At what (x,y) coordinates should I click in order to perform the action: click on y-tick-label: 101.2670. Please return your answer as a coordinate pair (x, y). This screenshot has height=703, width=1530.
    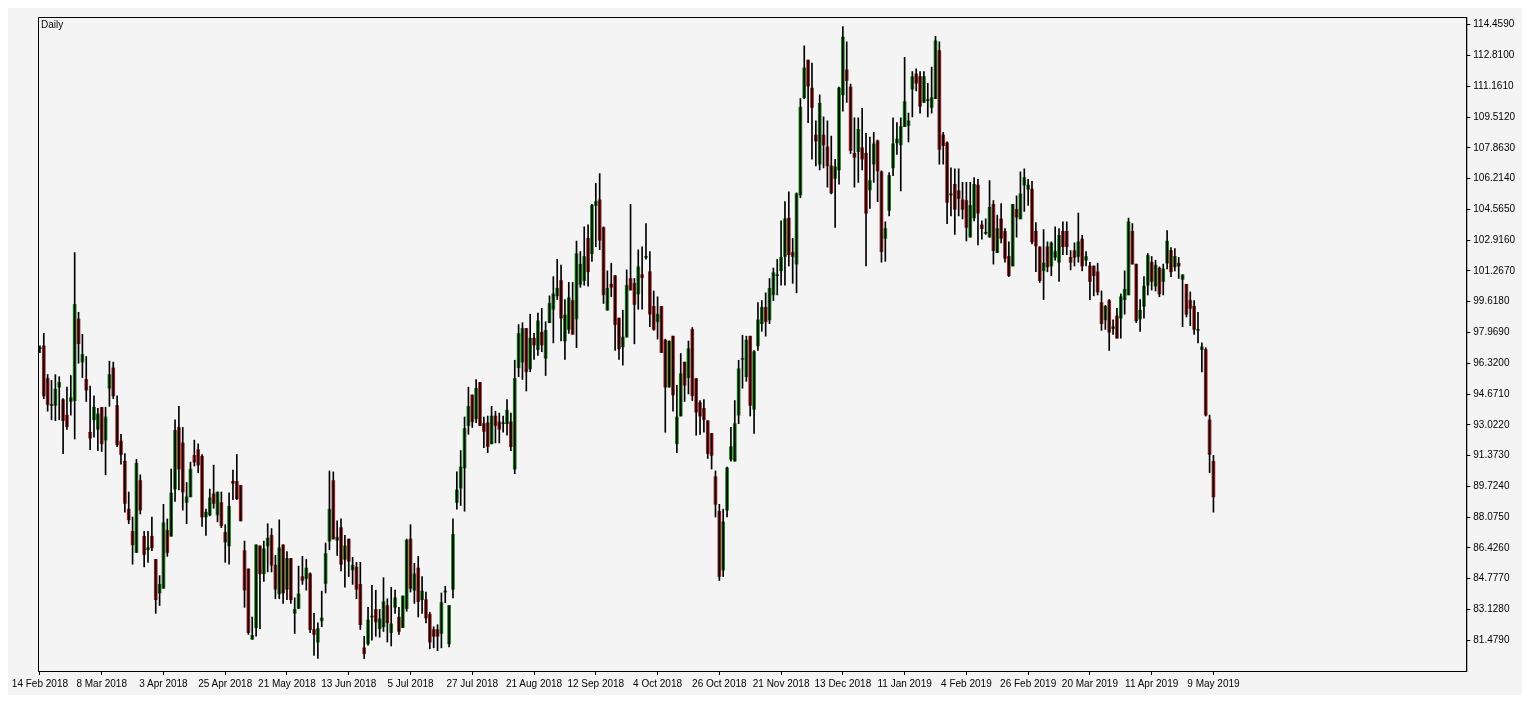
    Looking at the image, I should click on (1494, 270).